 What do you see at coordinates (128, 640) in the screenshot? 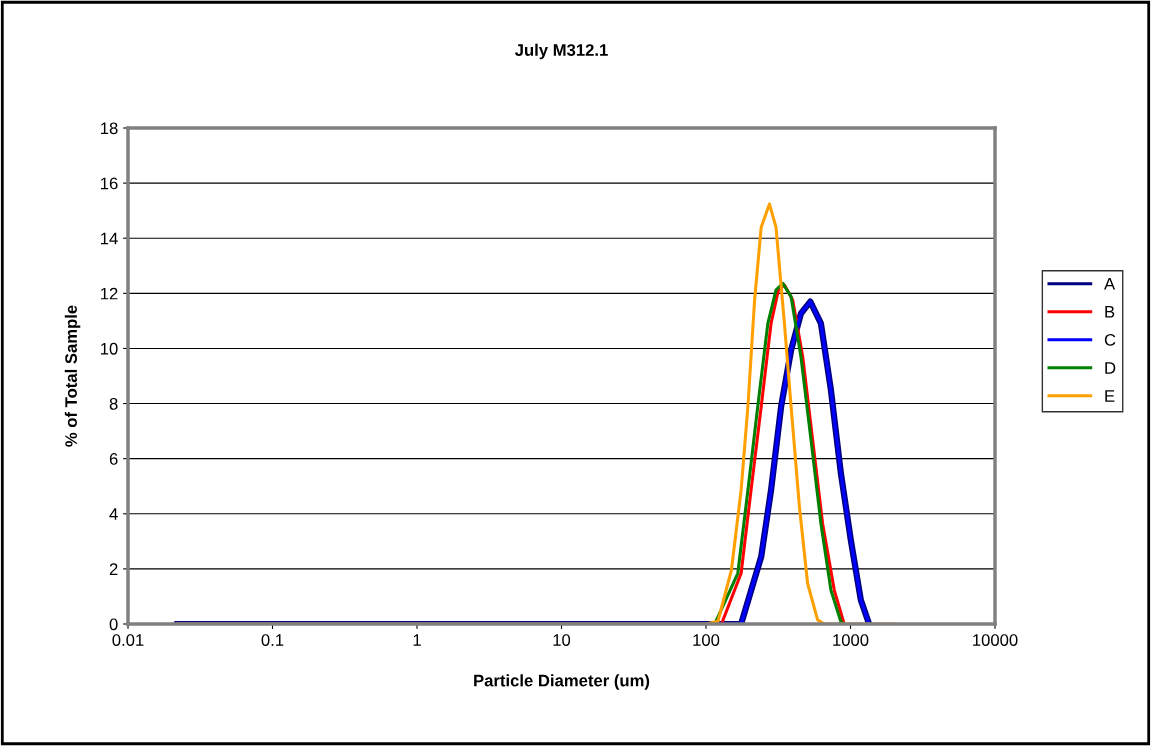
I see `x-tick-label: 0.01` at bounding box center [128, 640].